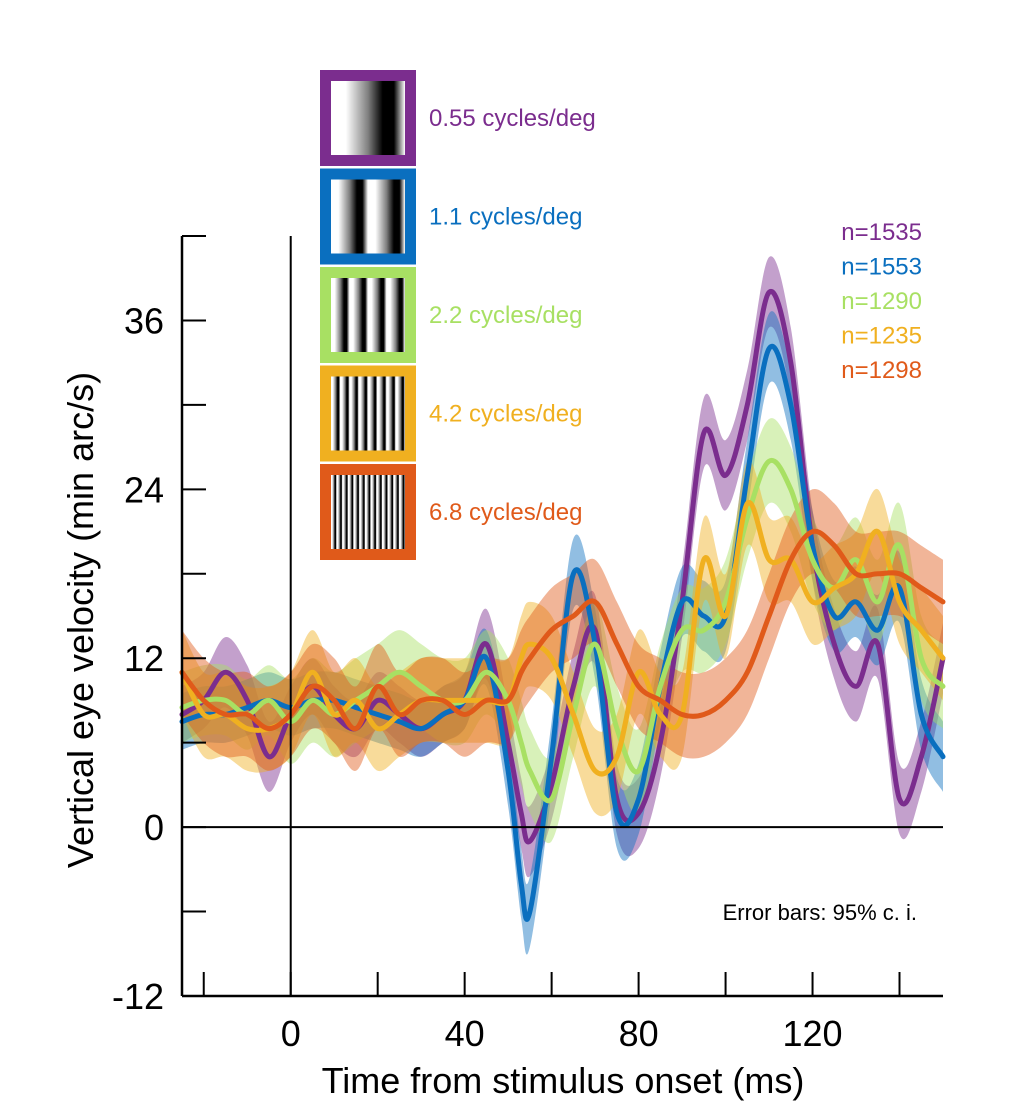 This screenshot has width=1018, height=1118. Describe the element at coordinates (80, 620) in the screenshot. I see `y-axis-title: Vertical eye velocity (min arc/s)` at that location.